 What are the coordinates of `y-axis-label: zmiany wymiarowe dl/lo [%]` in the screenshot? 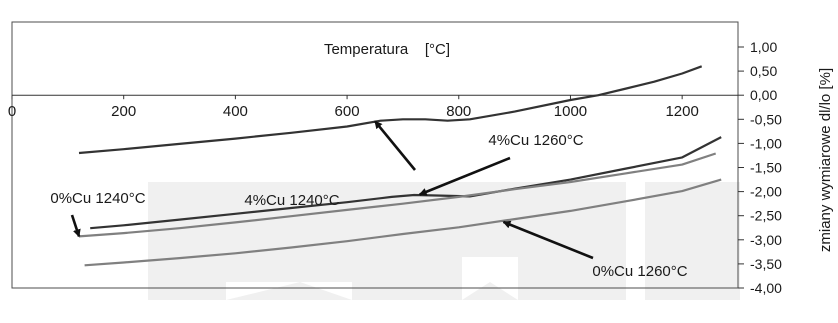 It's located at (825, 160).